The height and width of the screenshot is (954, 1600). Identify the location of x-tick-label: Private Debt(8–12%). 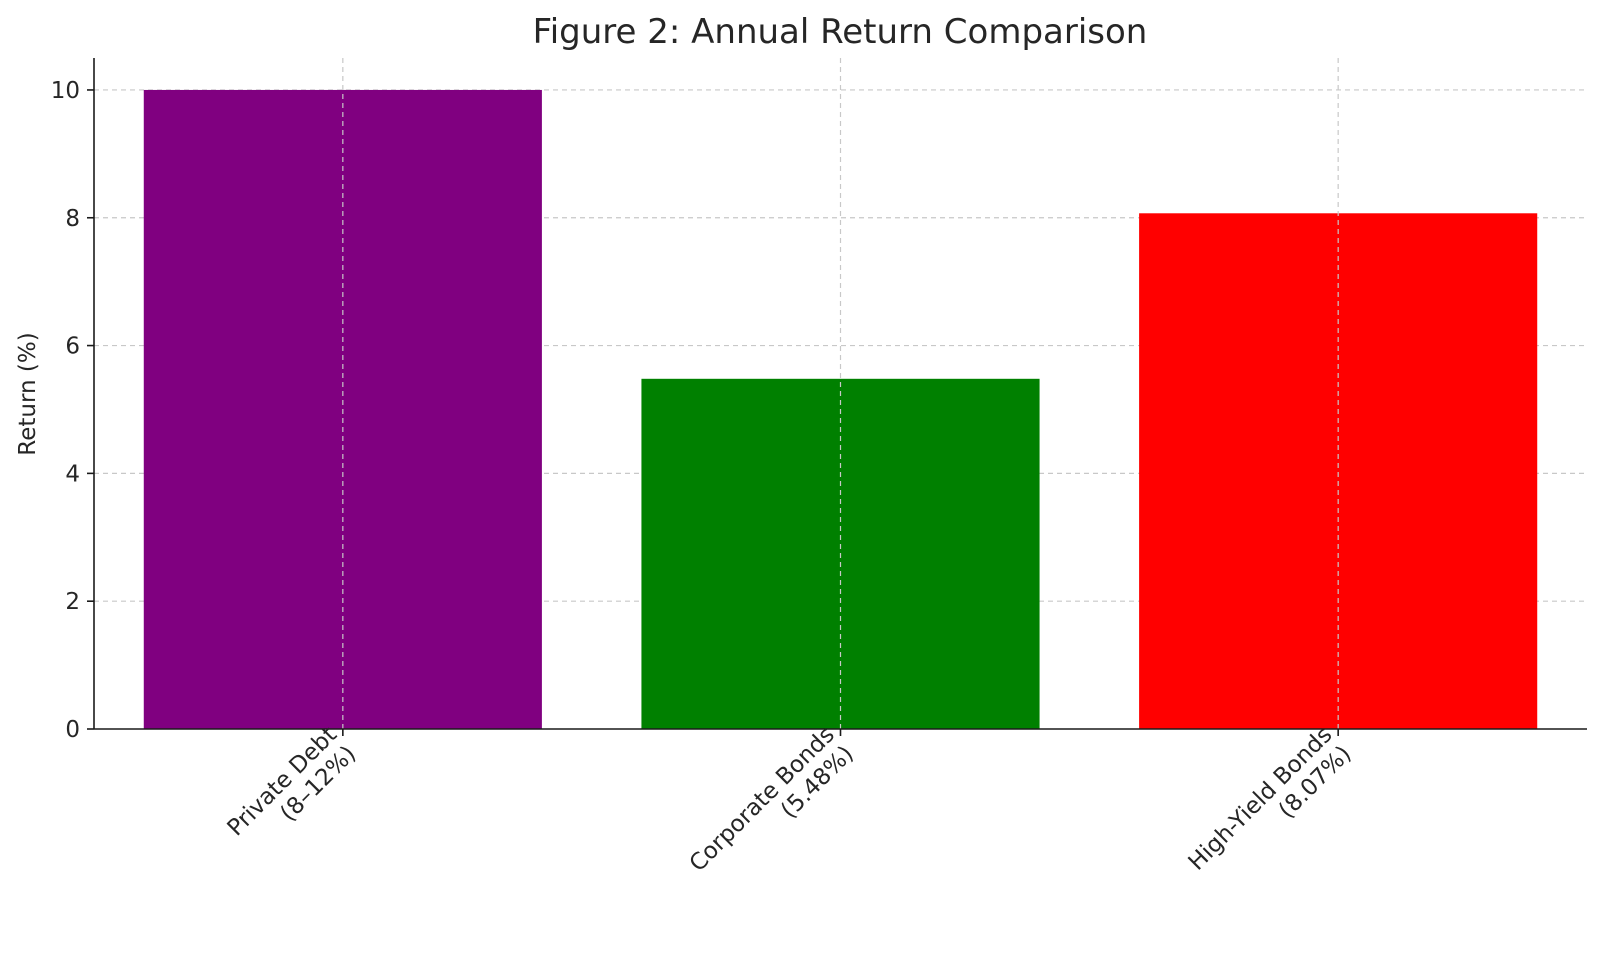
(292, 781).